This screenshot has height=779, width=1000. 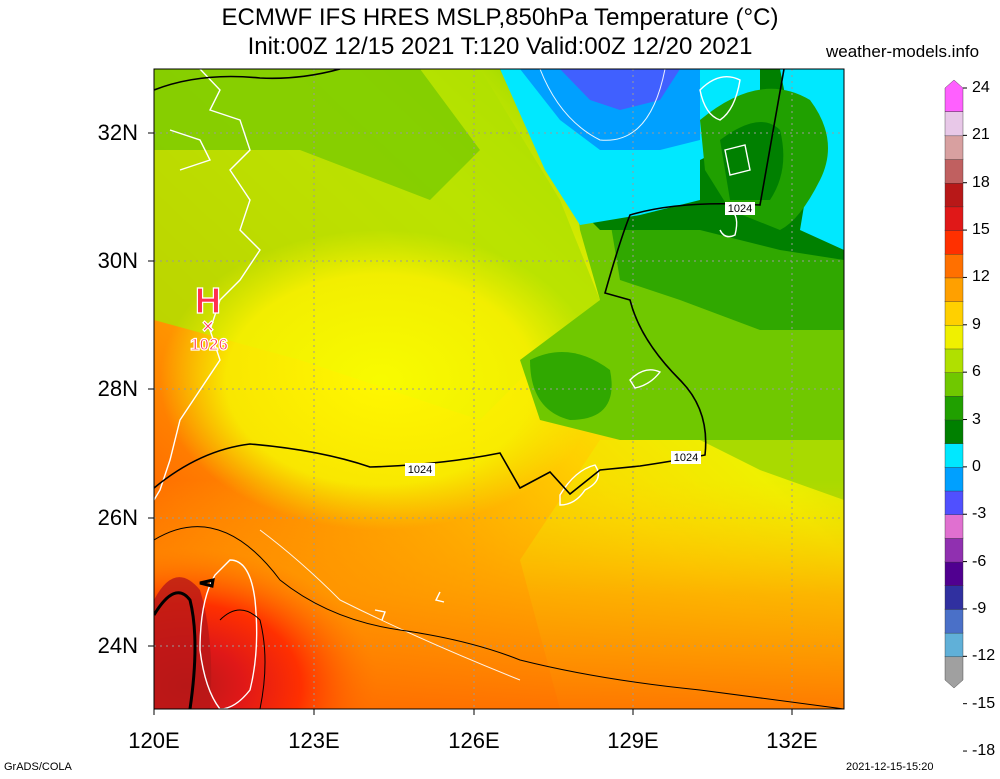 I want to click on colorbar-label: 21, so click(x=981, y=135).